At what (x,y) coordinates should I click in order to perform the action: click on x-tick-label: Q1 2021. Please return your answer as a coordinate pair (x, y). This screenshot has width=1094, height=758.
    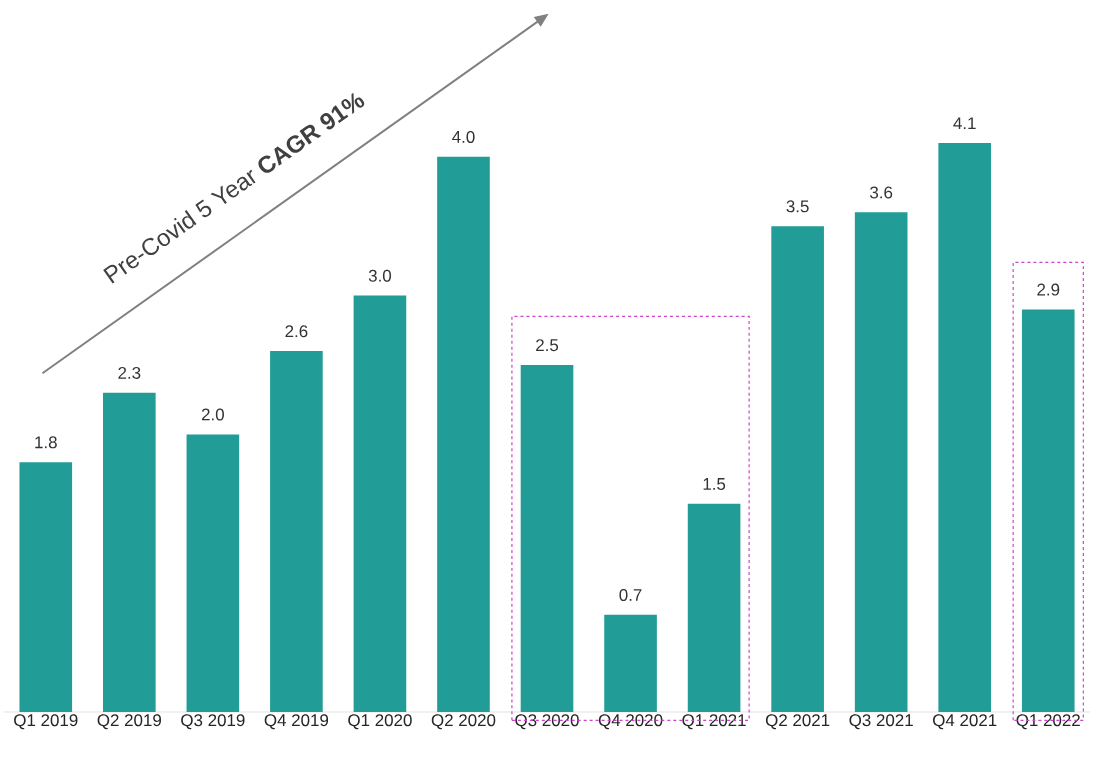
    Looking at the image, I should click on (714, 722).